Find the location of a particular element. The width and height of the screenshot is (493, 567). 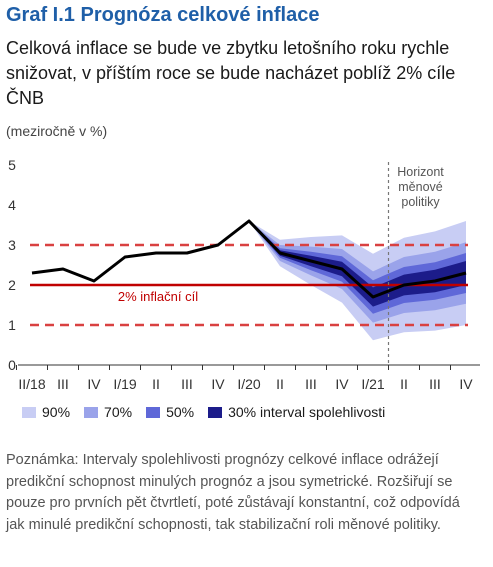

legend-label-90: 90% is located at coordinates (56, 412).